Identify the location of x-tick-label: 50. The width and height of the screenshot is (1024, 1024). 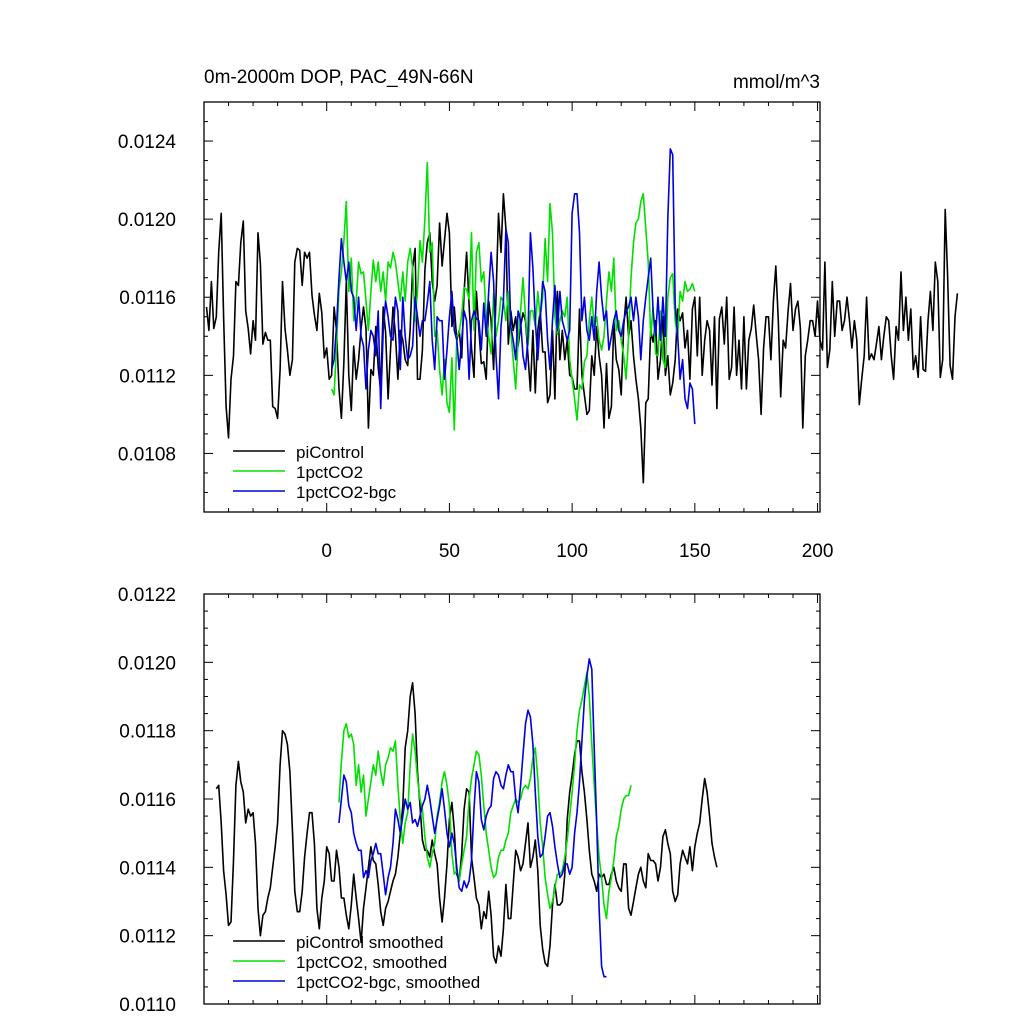
(449, 551).